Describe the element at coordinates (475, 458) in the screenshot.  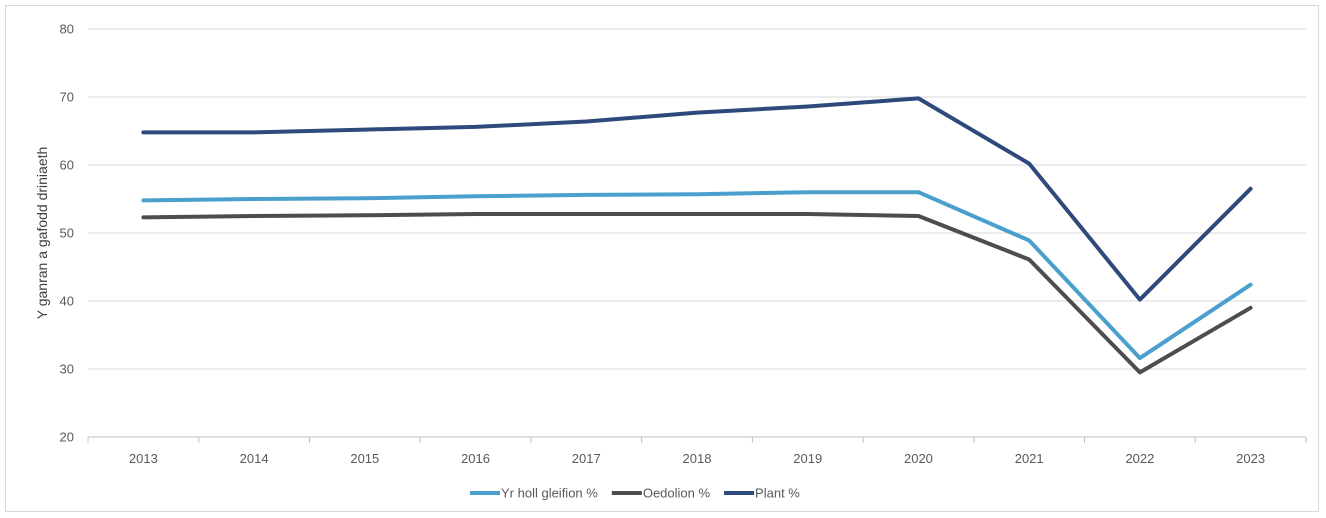
I see `x-tick-label: 2016` at that location.